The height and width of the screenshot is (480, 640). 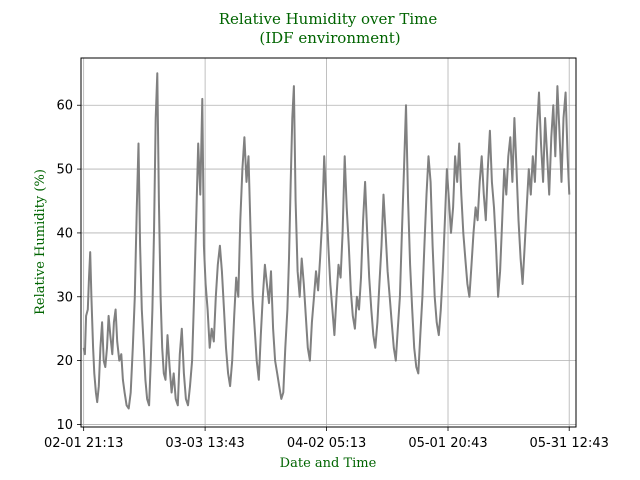 What do you see at coordinates (328, 463) in the screenshot?
I see `x-axis-label: Date and Time` at bounding box center [328, 463].